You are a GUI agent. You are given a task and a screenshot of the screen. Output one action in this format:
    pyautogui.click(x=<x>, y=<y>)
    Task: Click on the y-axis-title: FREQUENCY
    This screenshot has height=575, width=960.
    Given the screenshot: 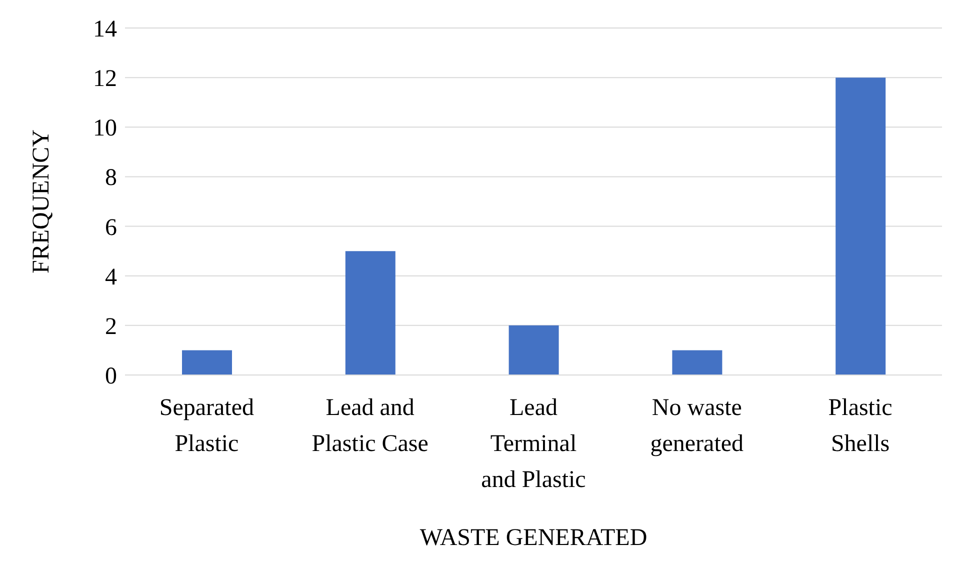 What is the action you would take?
    pyautogui.click(x=41, y=201)
    